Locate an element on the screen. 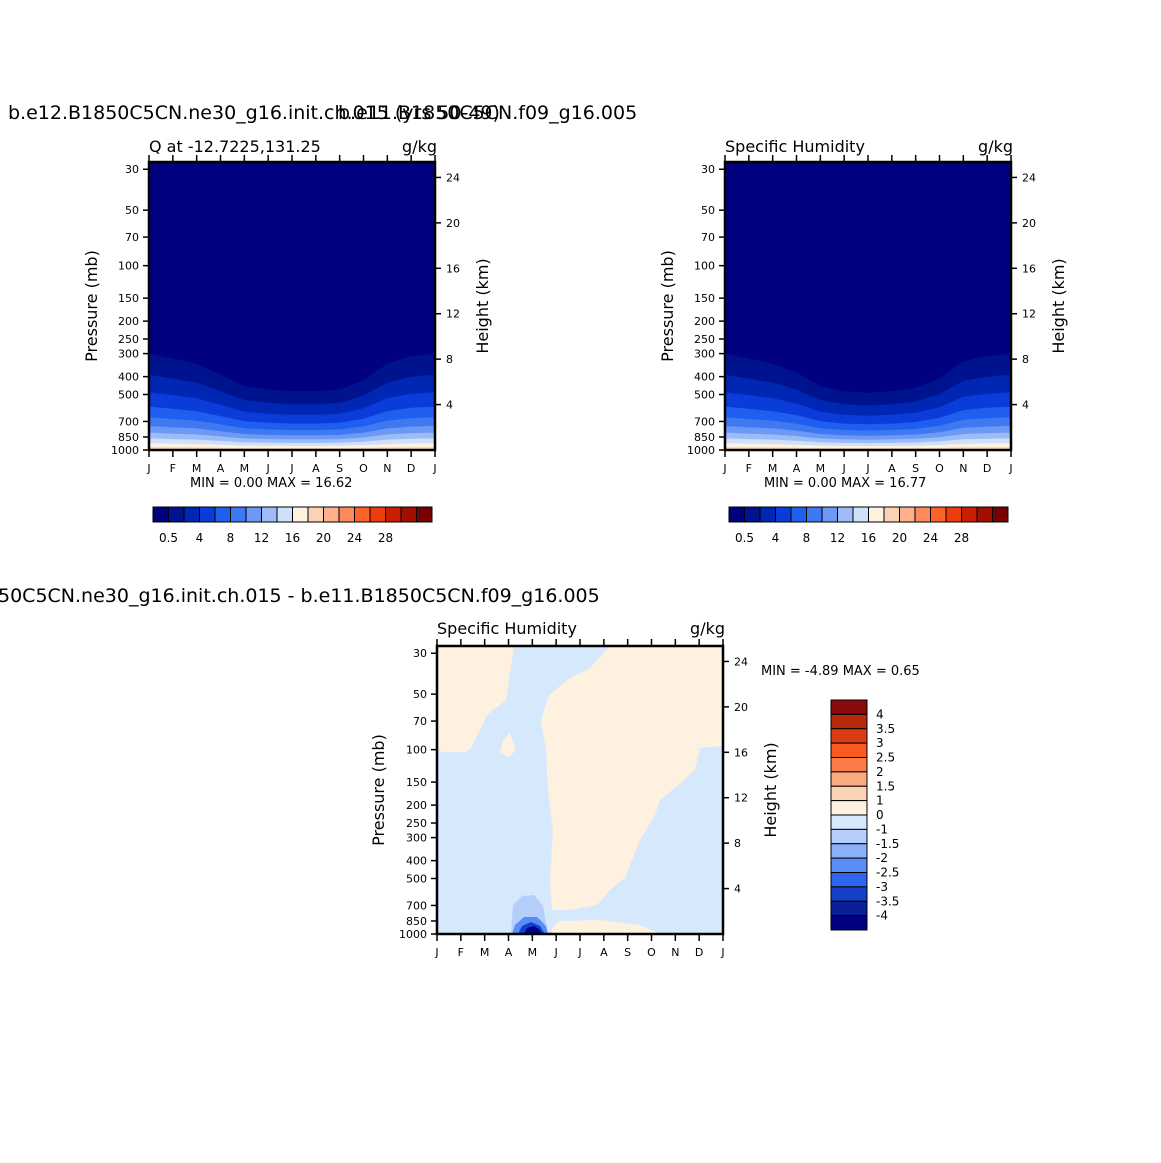 This screenshot has height=1163, width=1161. bottom-contours is located at coordinates (580, 790).